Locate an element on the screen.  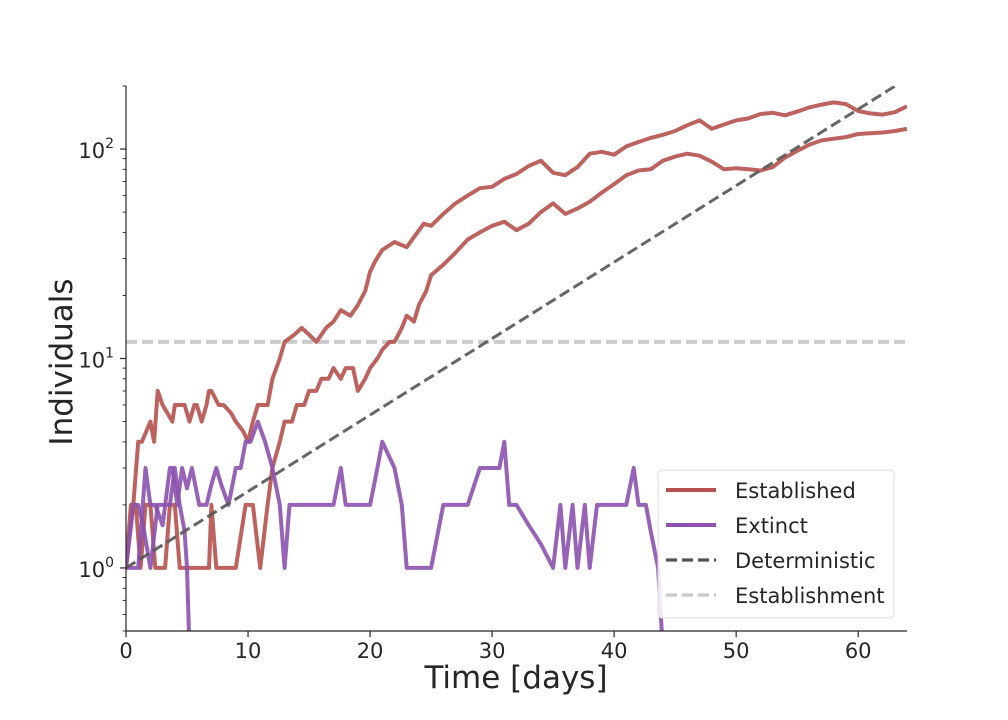
legend-box is located at coordinates (776, 544).